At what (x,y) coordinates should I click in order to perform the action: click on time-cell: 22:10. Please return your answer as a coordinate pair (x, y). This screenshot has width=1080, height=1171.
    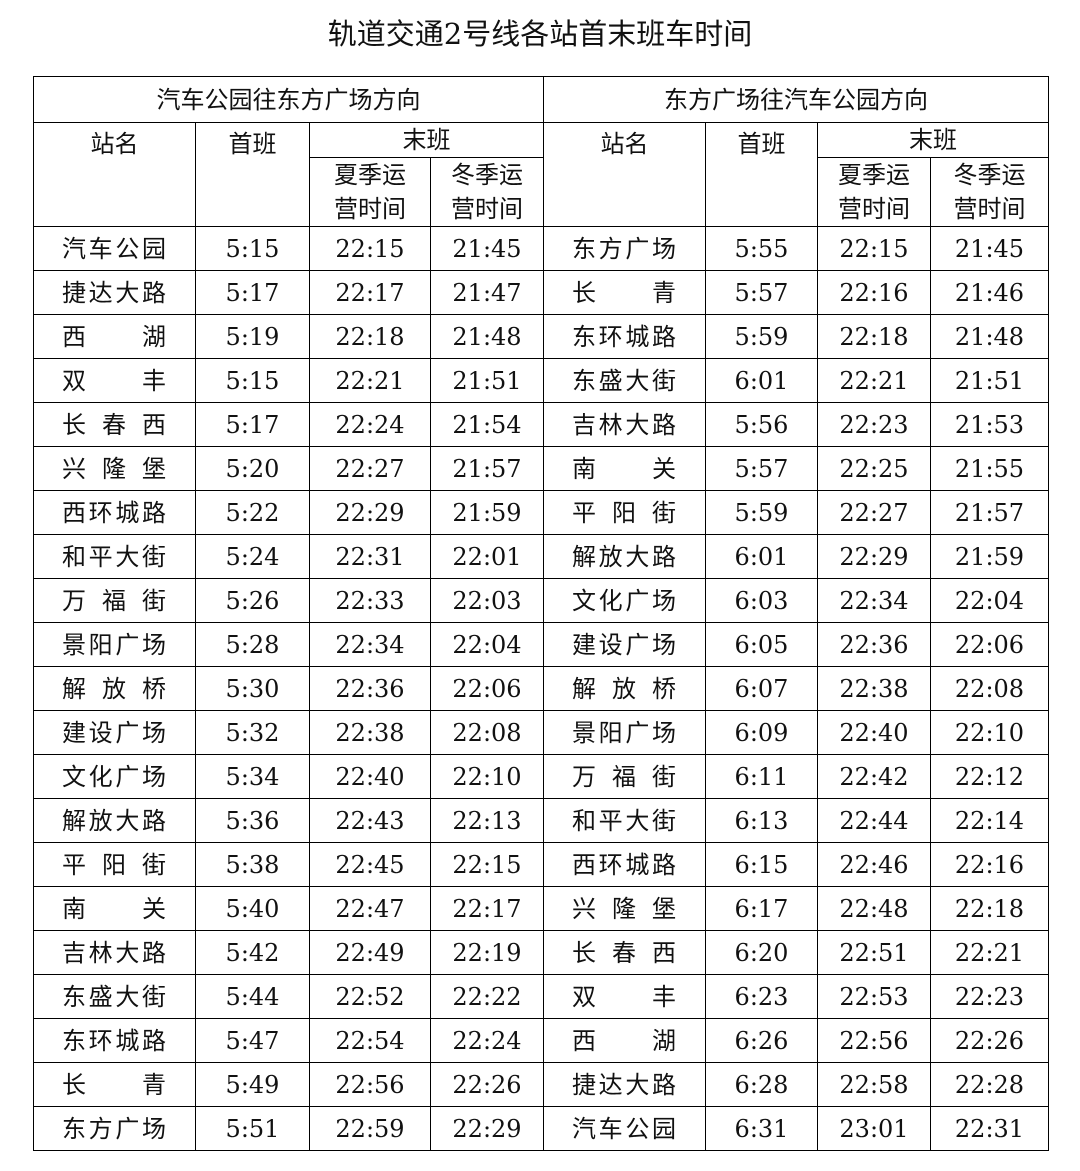
    Looking at the image, I should click on (487, 776).